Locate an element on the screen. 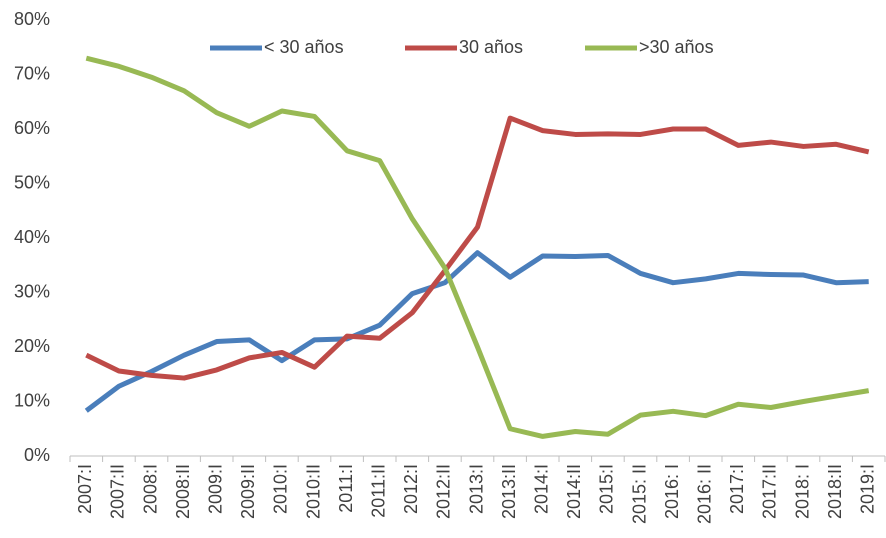 This screenshot has width=886, height=538. x-tick-label: 2016: II is located at coordinates (704, 494).